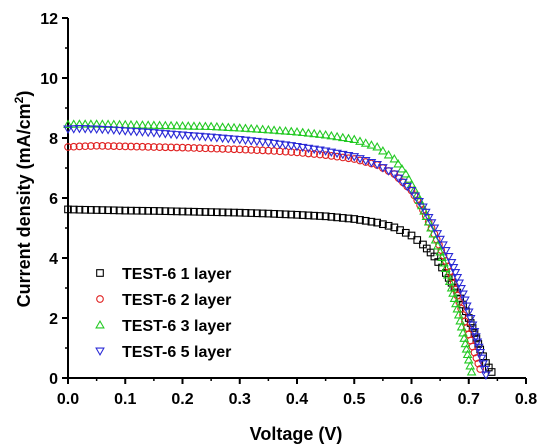  I want to click on y-axis-title-close: ), so click(24, 94).